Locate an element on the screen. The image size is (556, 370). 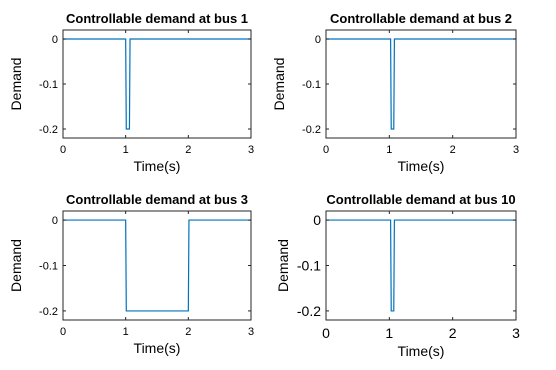
chart-title: Controllable demand at bus 1 is located at coordinates (157, 18).